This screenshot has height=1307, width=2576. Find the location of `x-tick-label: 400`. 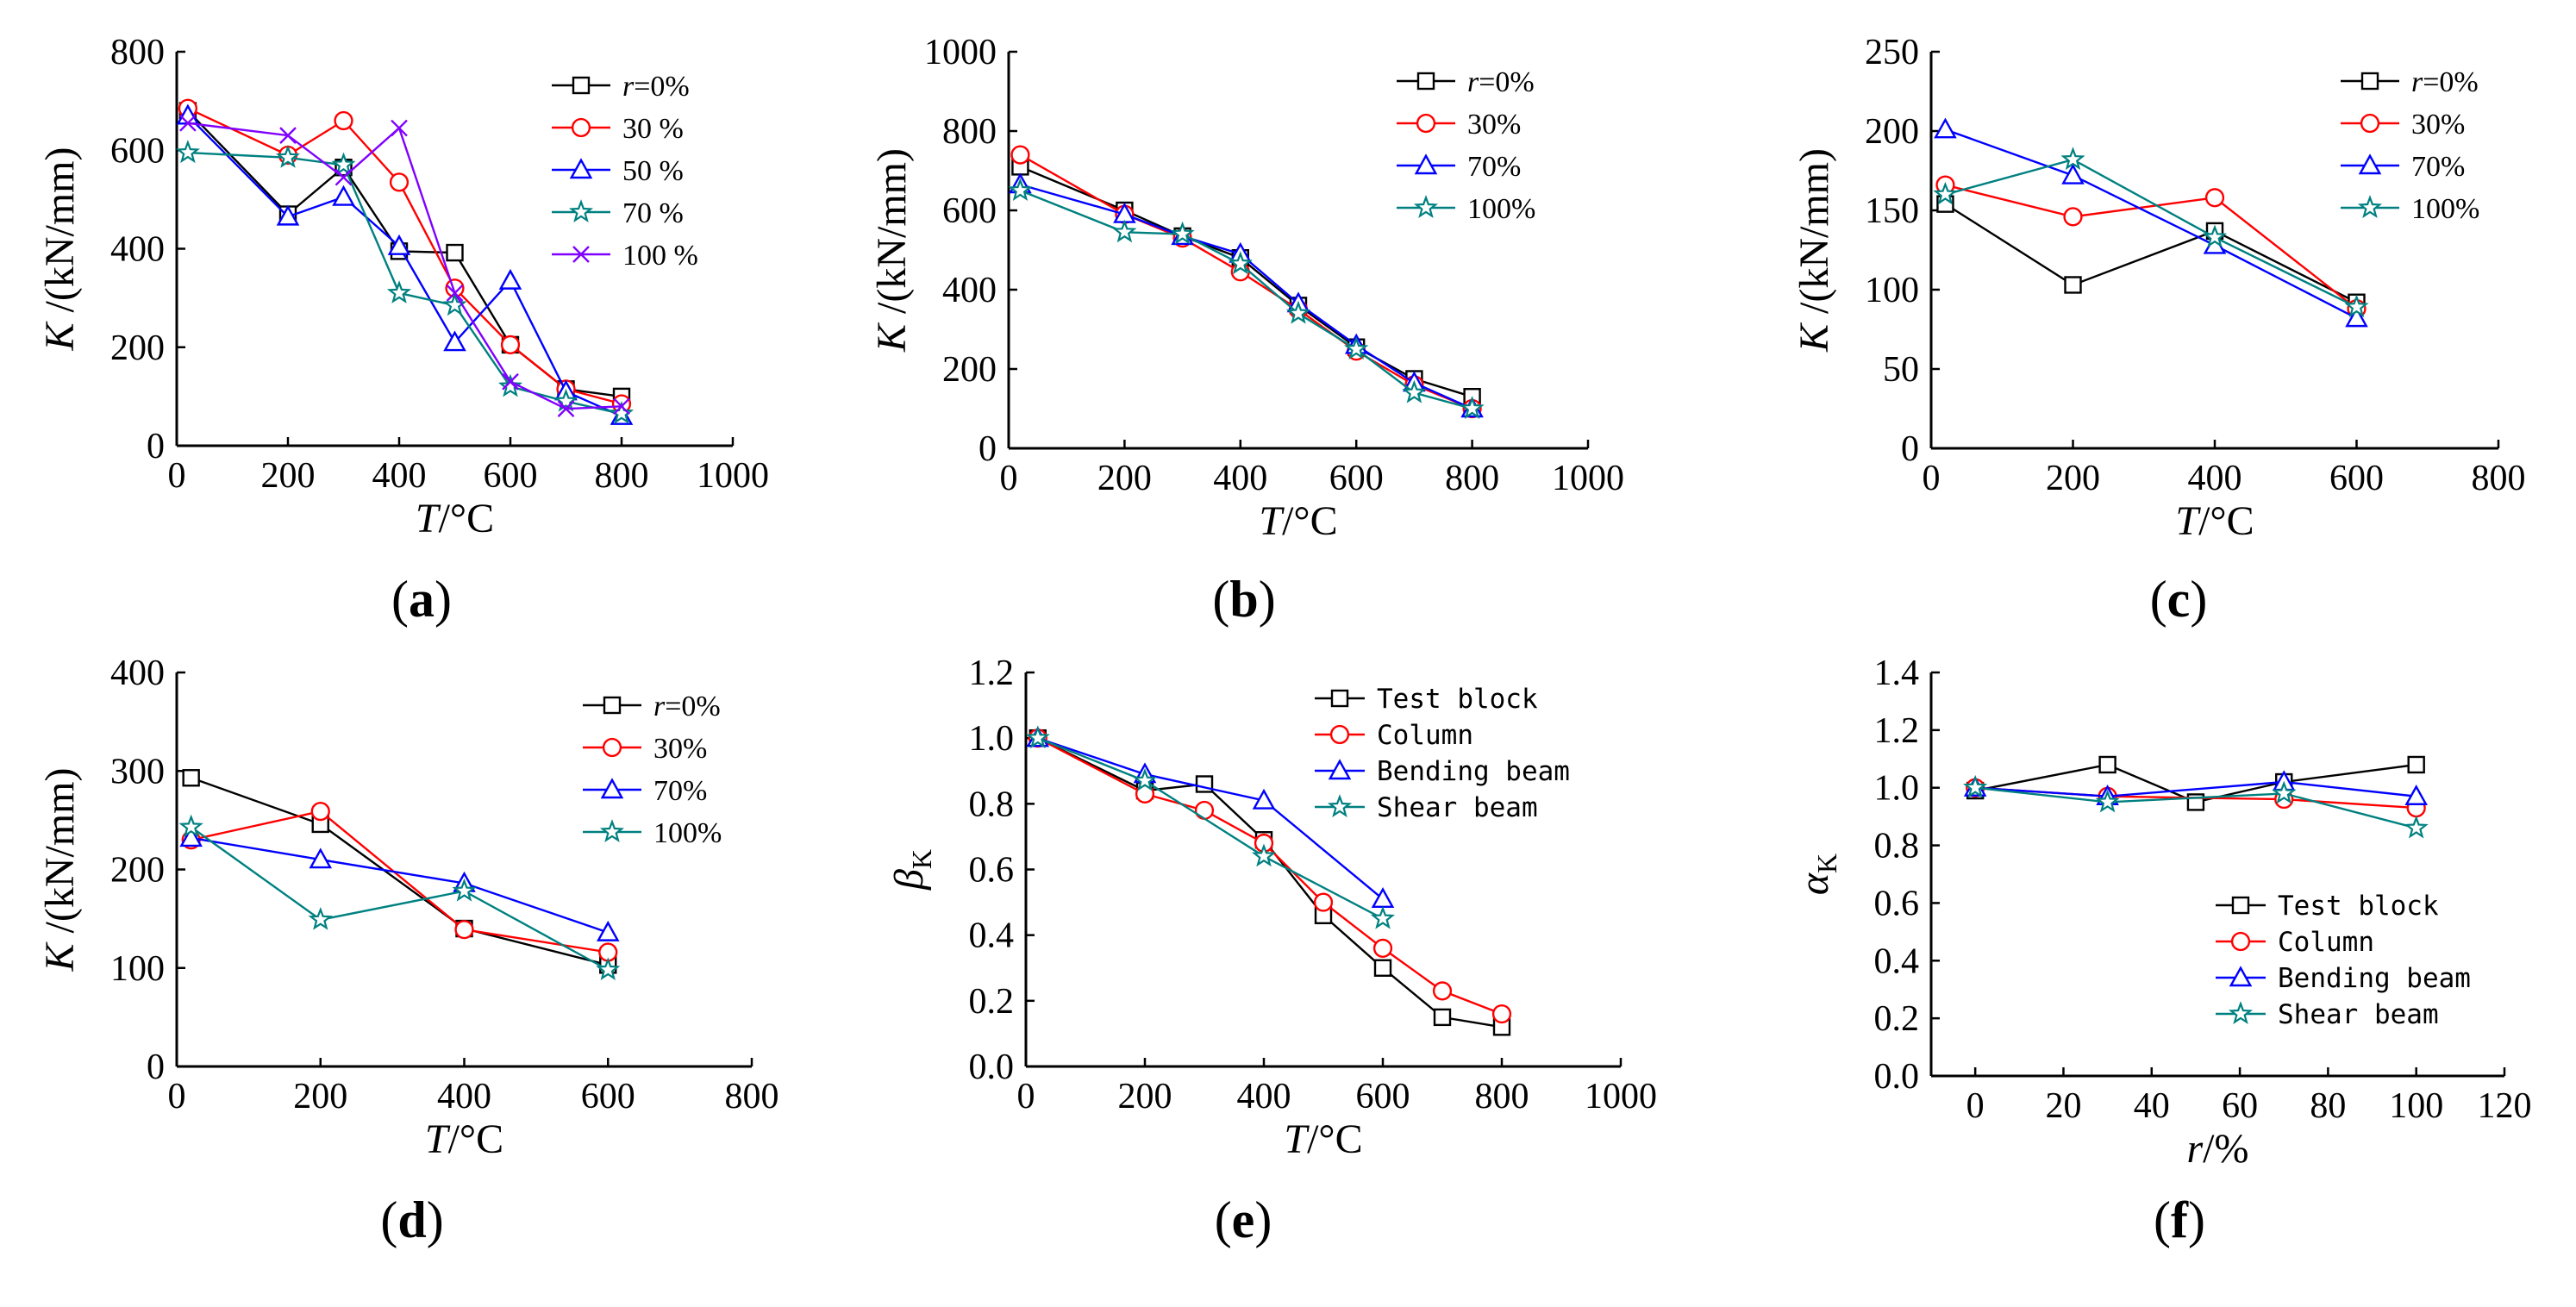

x-tick-label: 400 is located at coordinates (1240, 478).